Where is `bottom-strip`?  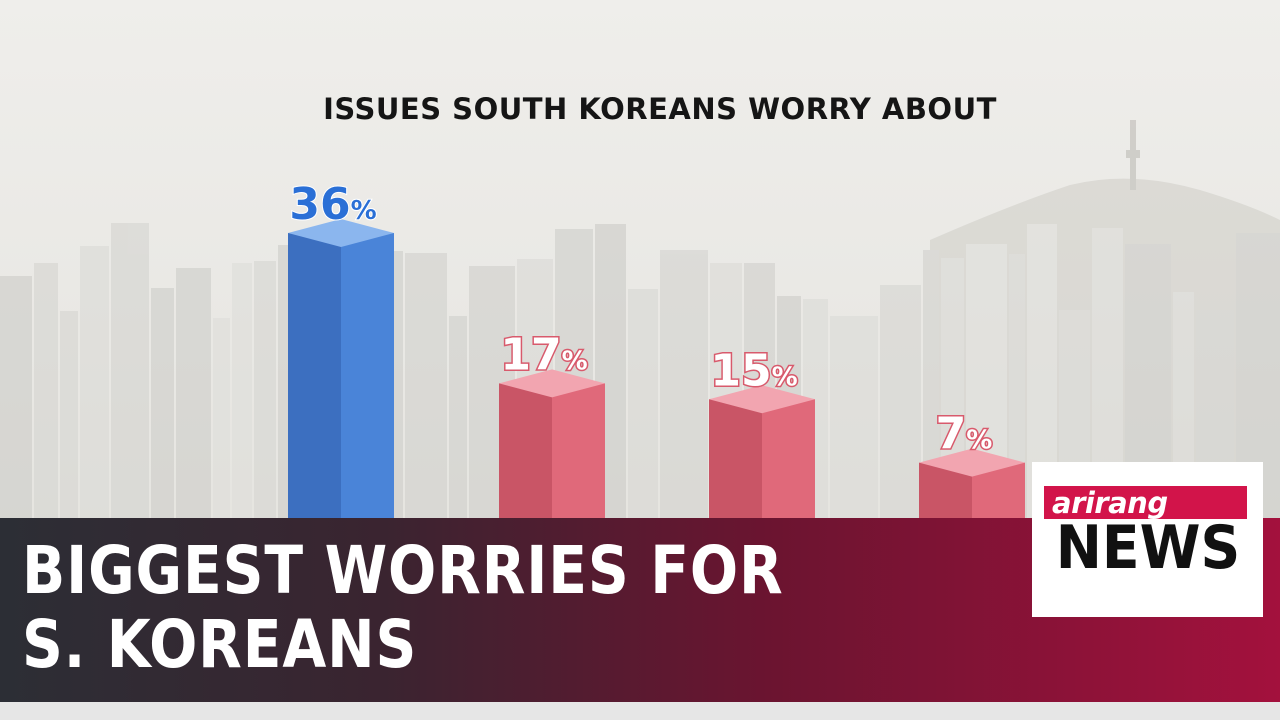 bottom-strip is located at coordinates (640, 711).